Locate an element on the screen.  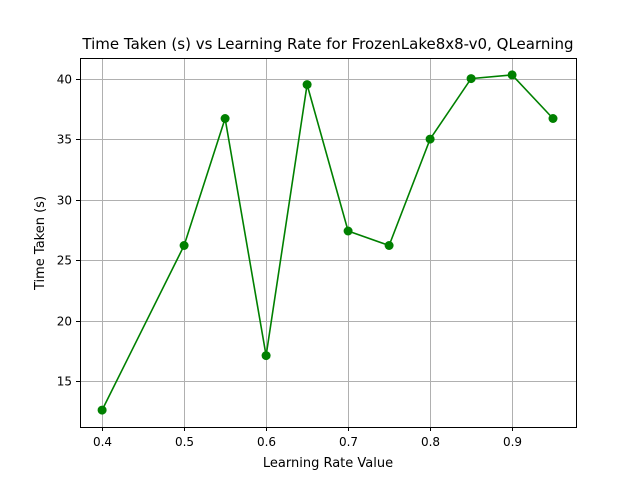
x-axis-label: Learning Rate Value is located at coordinates (328, 463).